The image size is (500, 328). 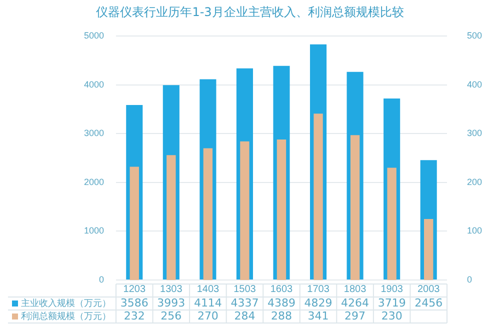 What do you see at coordinates (355, 289) in the screenshot?
I see `x-tick-label: 1803` at bounding box center [355, 289].